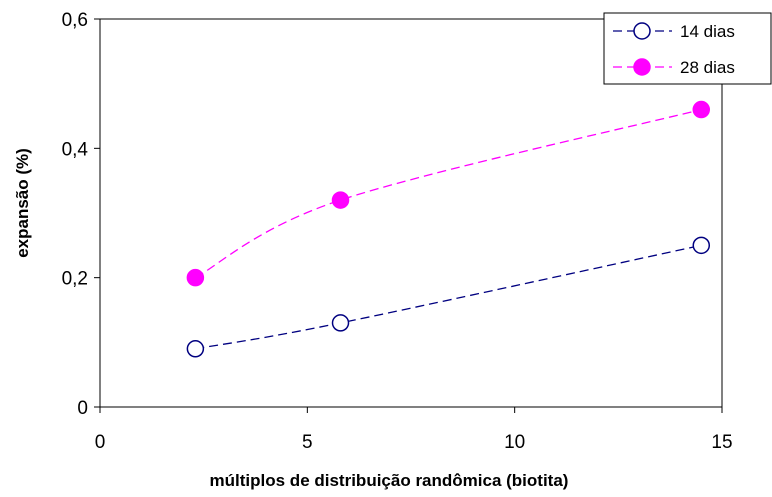 Image resolution: width=772 pixels, height=497 pixels. I want to click on x-tick-label: 10, so click(514, 442).